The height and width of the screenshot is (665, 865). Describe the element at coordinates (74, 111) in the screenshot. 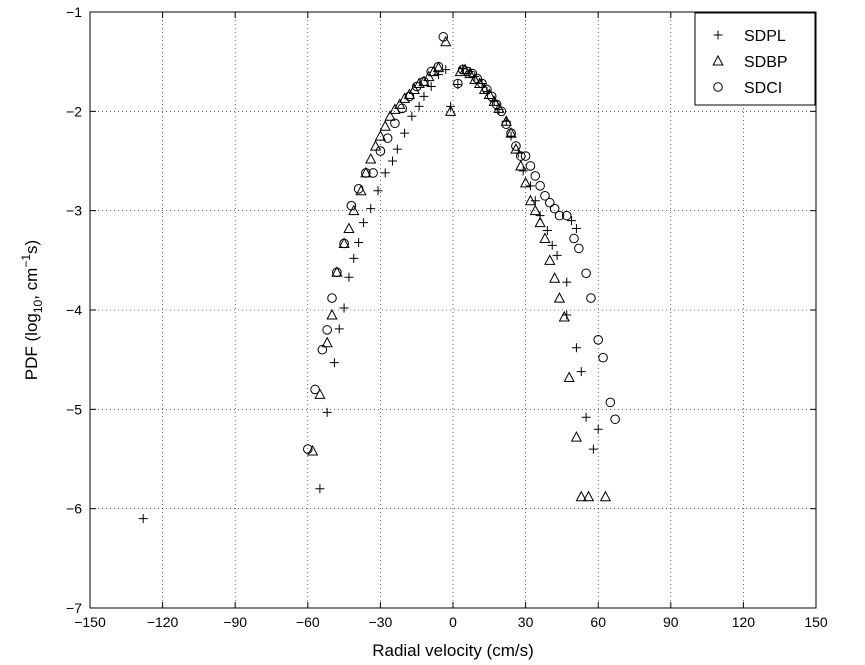

I see `y-tick-label: −2` at that location.